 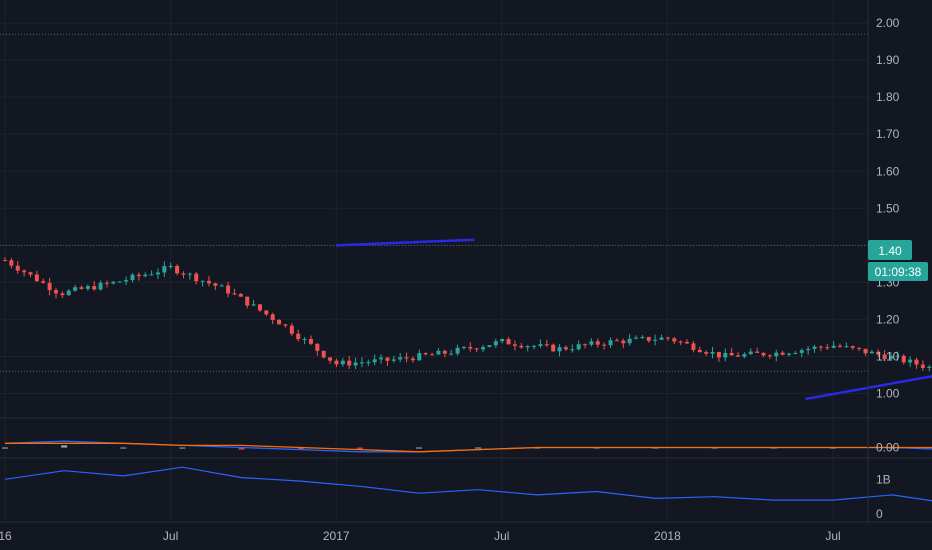 What do you see at coordinates (883, 479) in the screenshot?
I see `volume-tick-label: 1B` at bounding box center [883, 479].